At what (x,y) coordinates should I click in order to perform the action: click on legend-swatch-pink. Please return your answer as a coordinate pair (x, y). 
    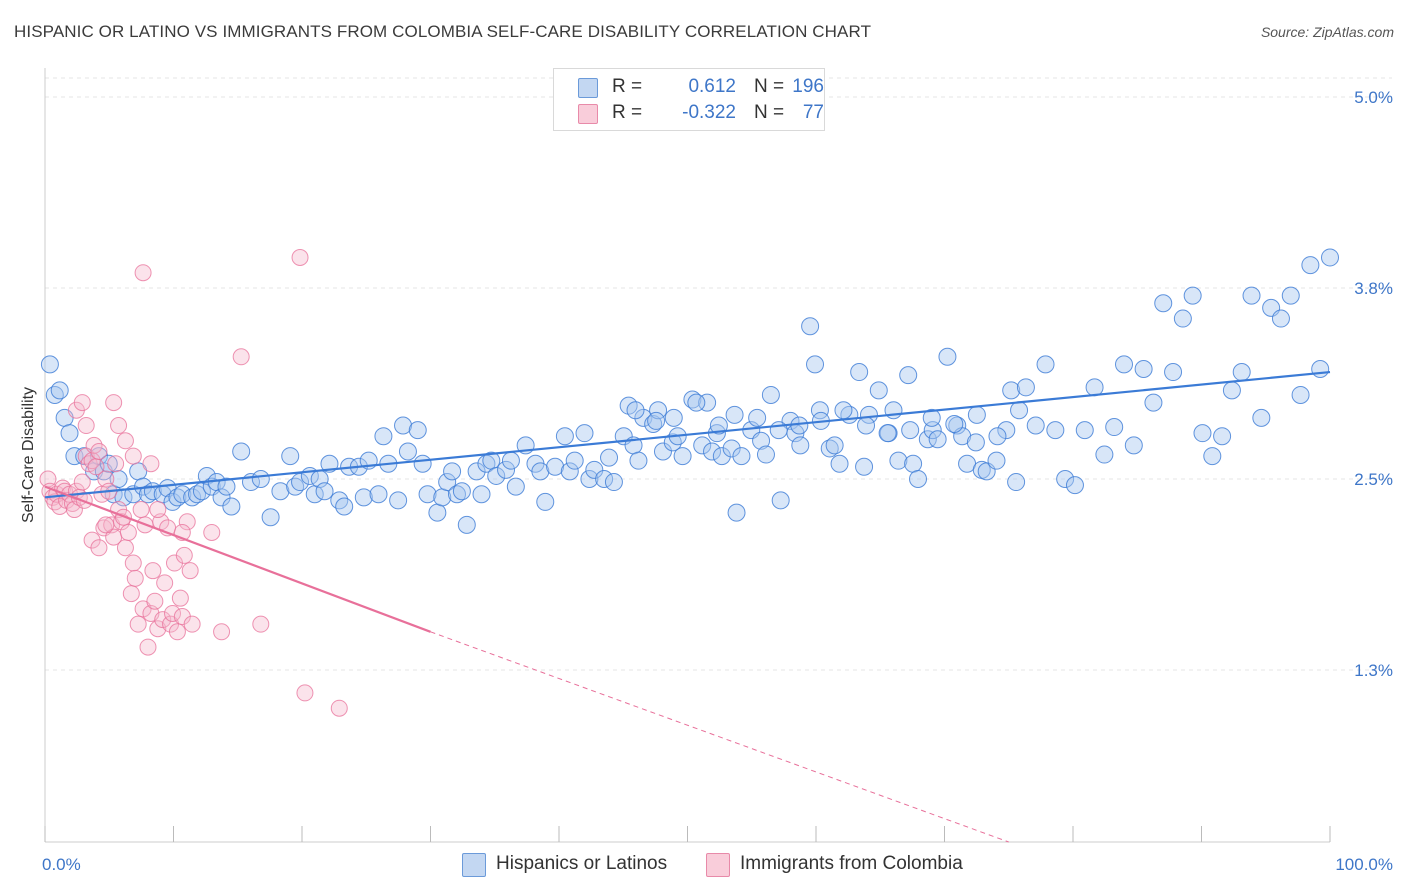
    Looking at the image, I should click on (588, 114).